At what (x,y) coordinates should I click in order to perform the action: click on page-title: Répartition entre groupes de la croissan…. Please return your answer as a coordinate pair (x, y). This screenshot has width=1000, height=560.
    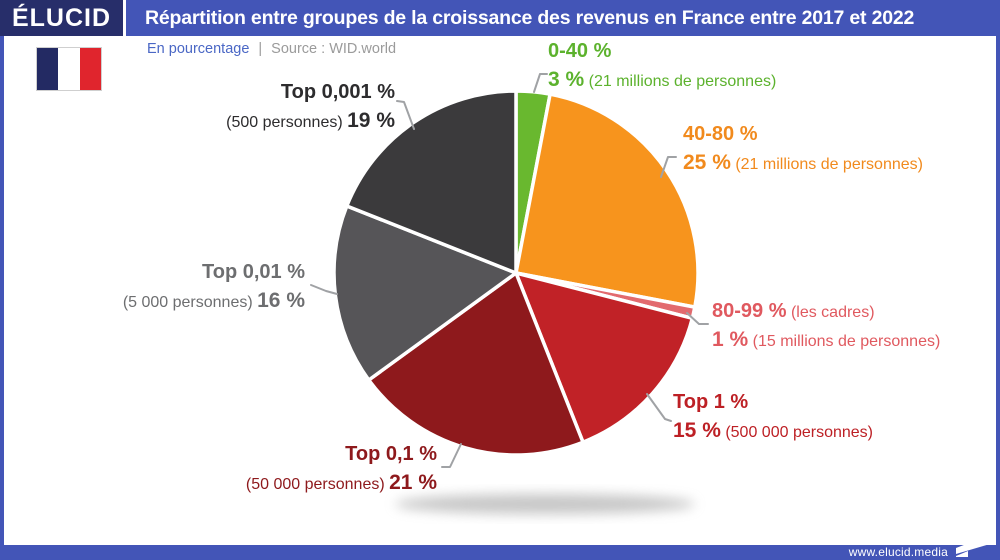
    Looking at the image, I should click on (530, 18).